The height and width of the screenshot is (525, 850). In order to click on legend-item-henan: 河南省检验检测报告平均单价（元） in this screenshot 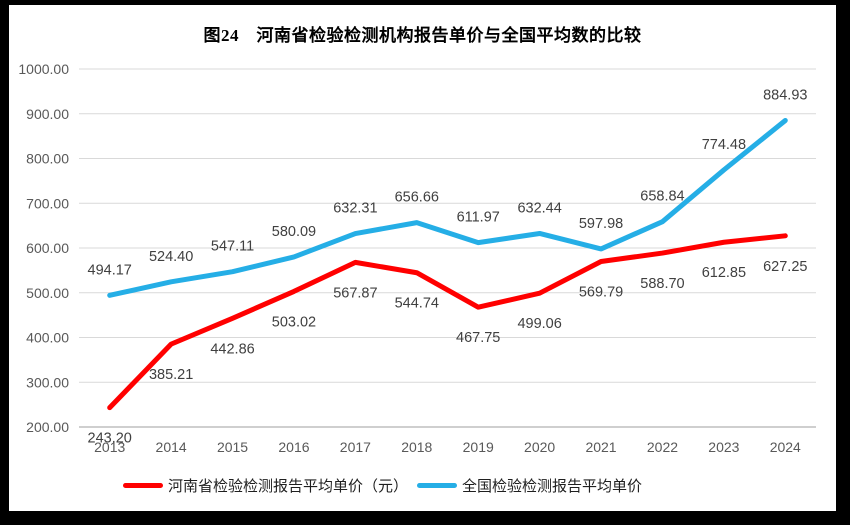, I will do `click(265, 485)`.